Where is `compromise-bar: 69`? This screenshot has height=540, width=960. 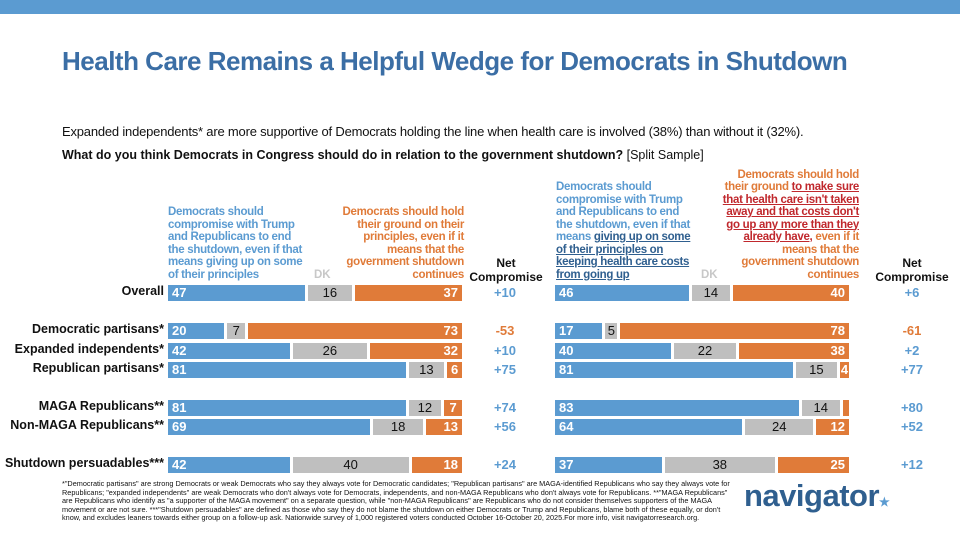
compromise-bar: 69 is located at coordinates (269, 427).